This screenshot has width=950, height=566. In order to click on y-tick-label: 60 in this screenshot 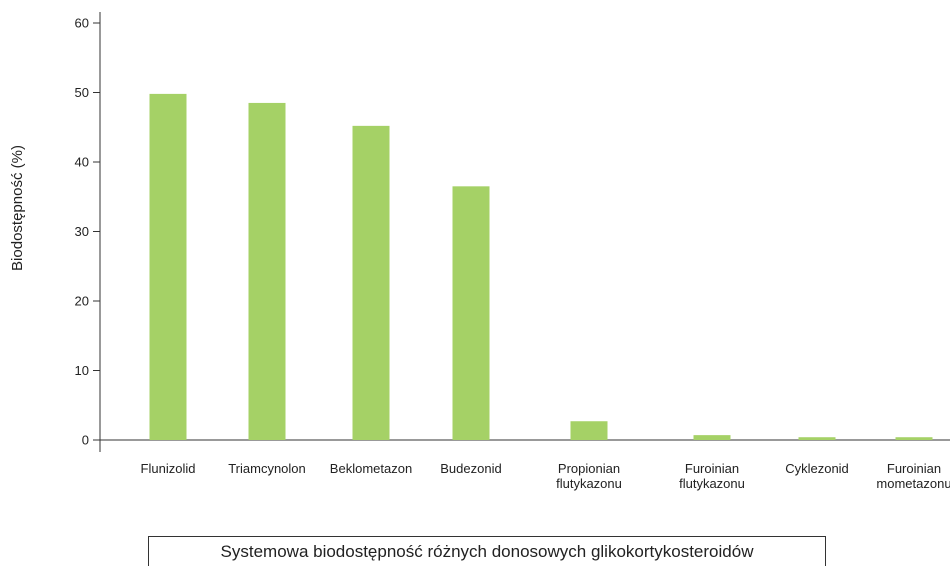, I will do `click(82, 23)`.